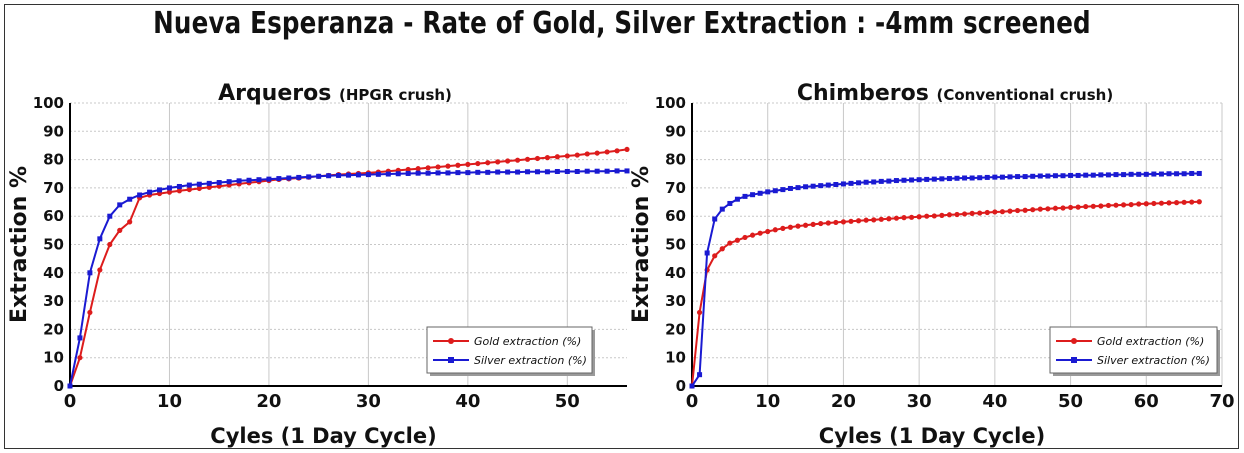  I want to click on chart-subtitle: (Conventional crush), so click(1024, 95).